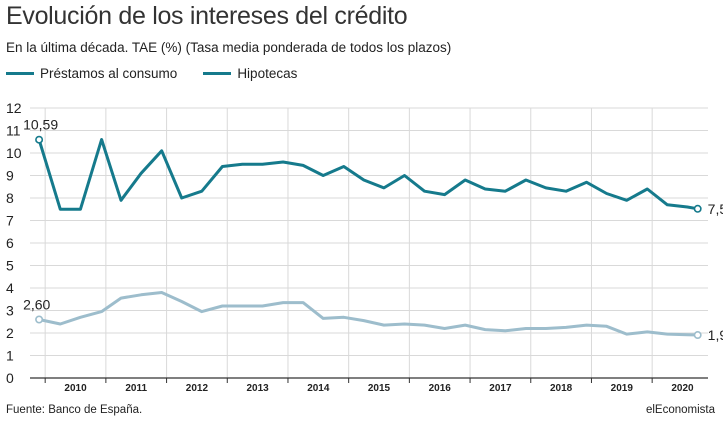  I want to click on chart-legend: Préstamos al consumo Hipotecas, so click(151, 73).